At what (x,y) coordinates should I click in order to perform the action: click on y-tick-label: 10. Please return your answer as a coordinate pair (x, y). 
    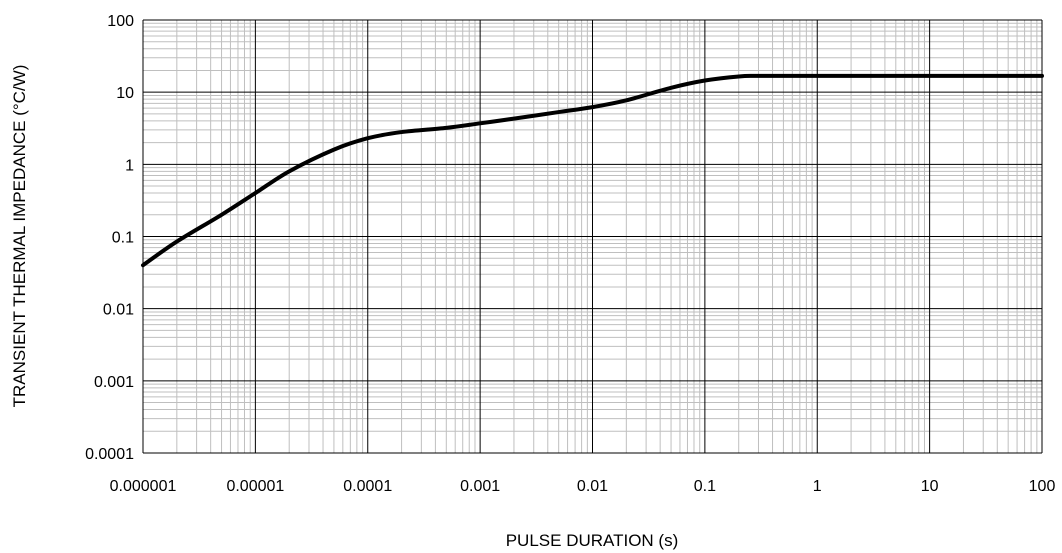
    Looking at the image, I should click on (125, 93).